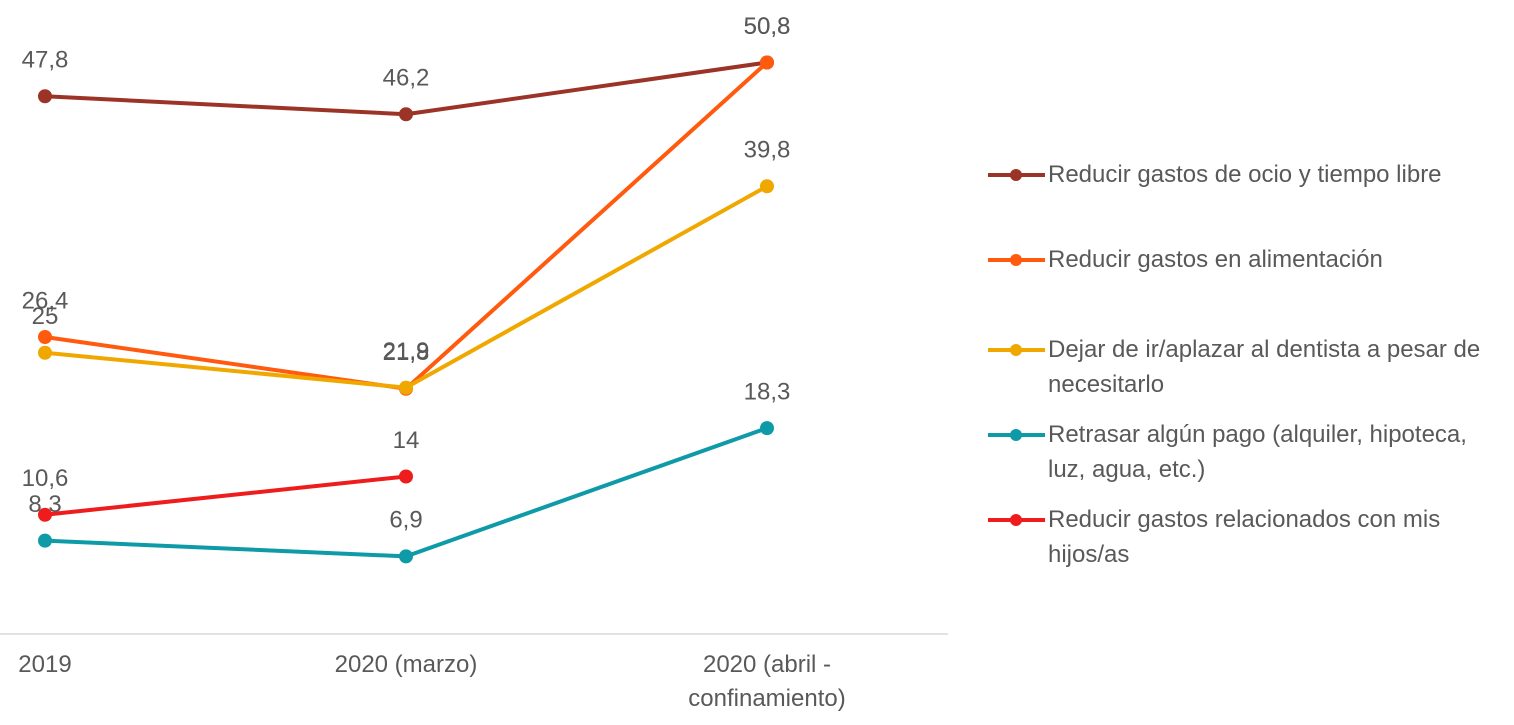 Image resolution: width=1514 pixels, height=725 pixels. I want to click on data-label: 50,8, so click(767, 26).